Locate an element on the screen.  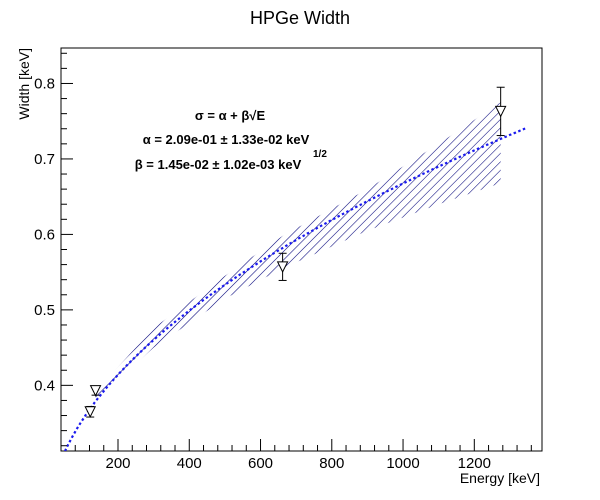
x-tick-label: 1200 is located at coordinates (474, 463).